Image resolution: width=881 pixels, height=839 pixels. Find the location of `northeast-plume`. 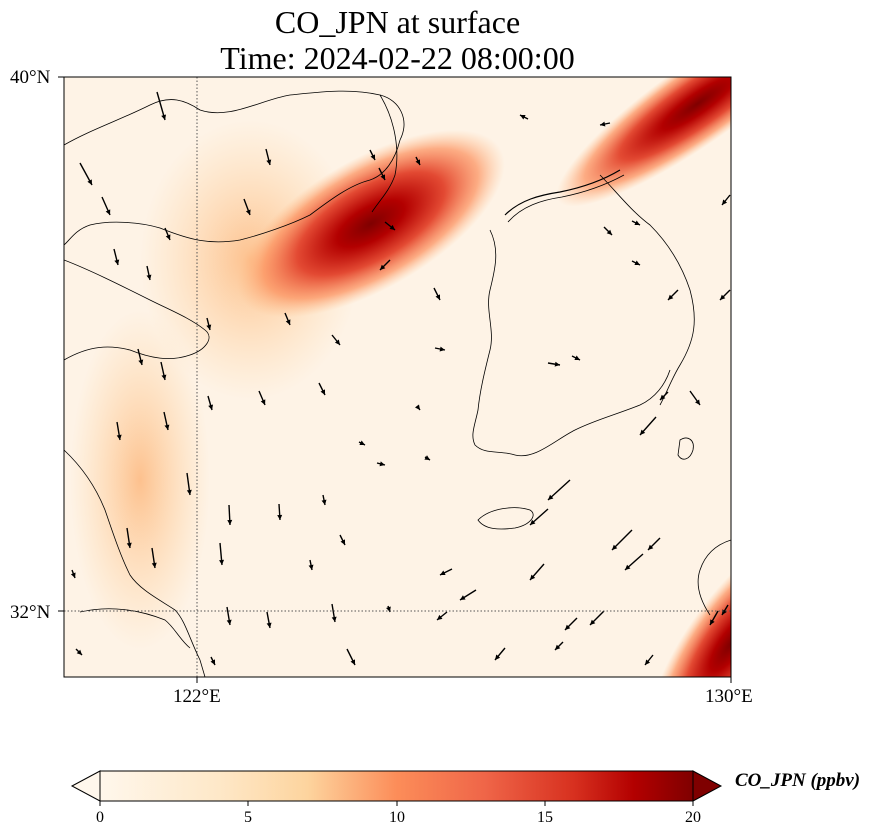

northeast-plume is located at coordinates (643, 142).